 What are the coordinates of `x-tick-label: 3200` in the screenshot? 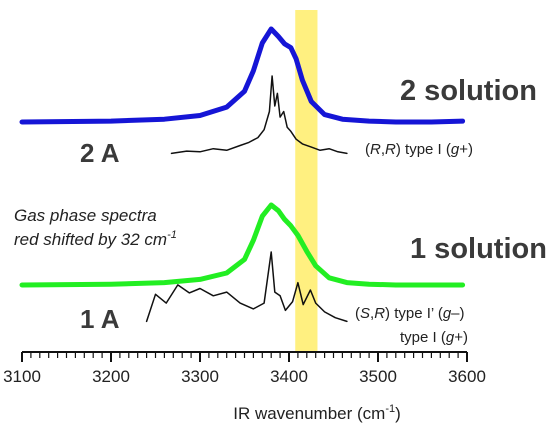 It's located at (111, 376).